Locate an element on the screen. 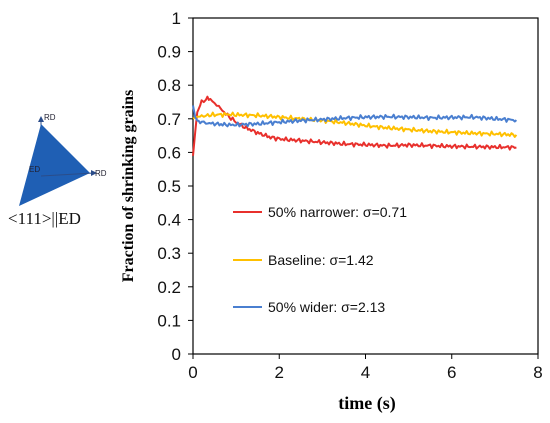  x-tick-label: 0 is located at coordinates (192, 372).